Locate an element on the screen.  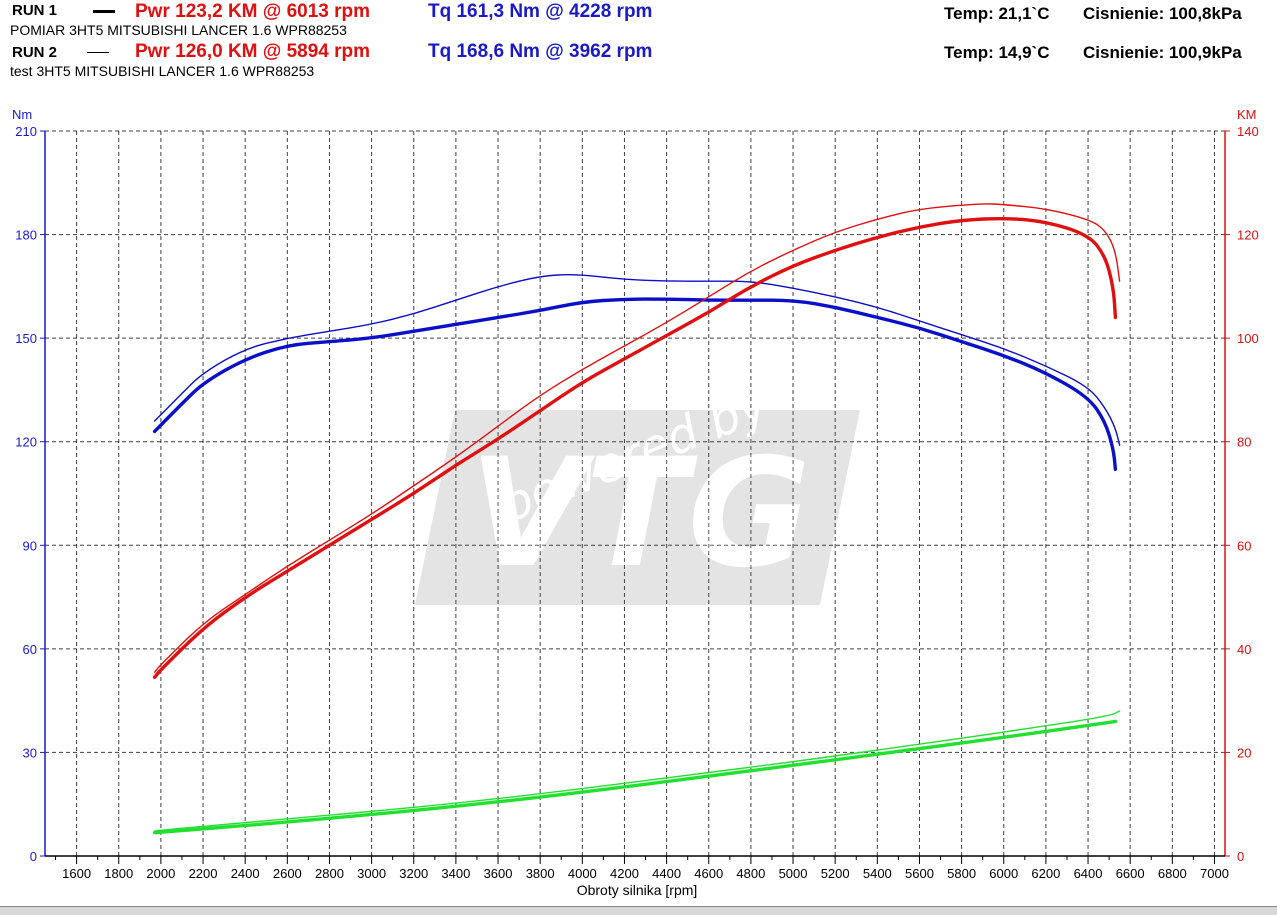
x-axis-label: Obroty silnika [rpm] is located at coordinates (637, 890).